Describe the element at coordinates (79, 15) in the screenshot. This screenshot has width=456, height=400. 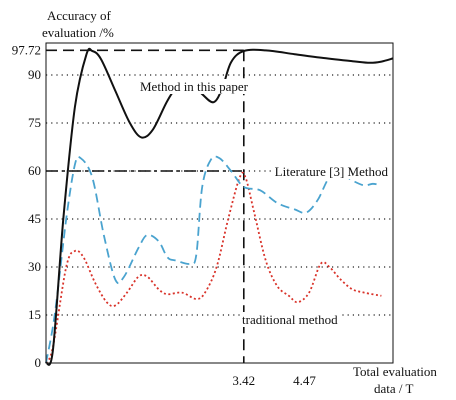
I see `y-axis-title-line-1: Accuracy of` at that location.